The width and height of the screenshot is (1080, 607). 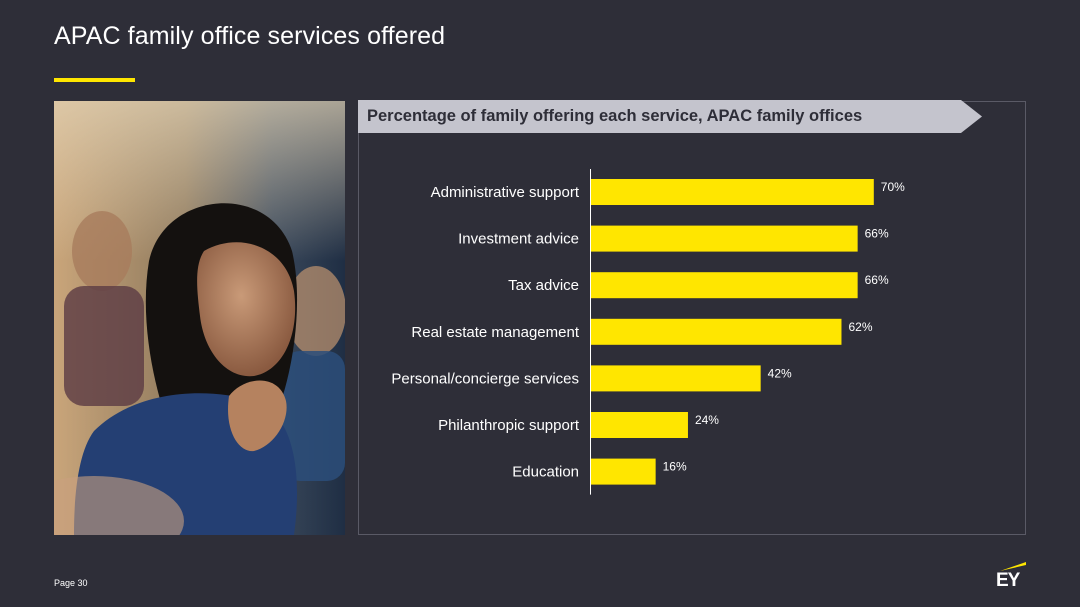 I want to click on data-label: 24%, so click(x=707, y=420).